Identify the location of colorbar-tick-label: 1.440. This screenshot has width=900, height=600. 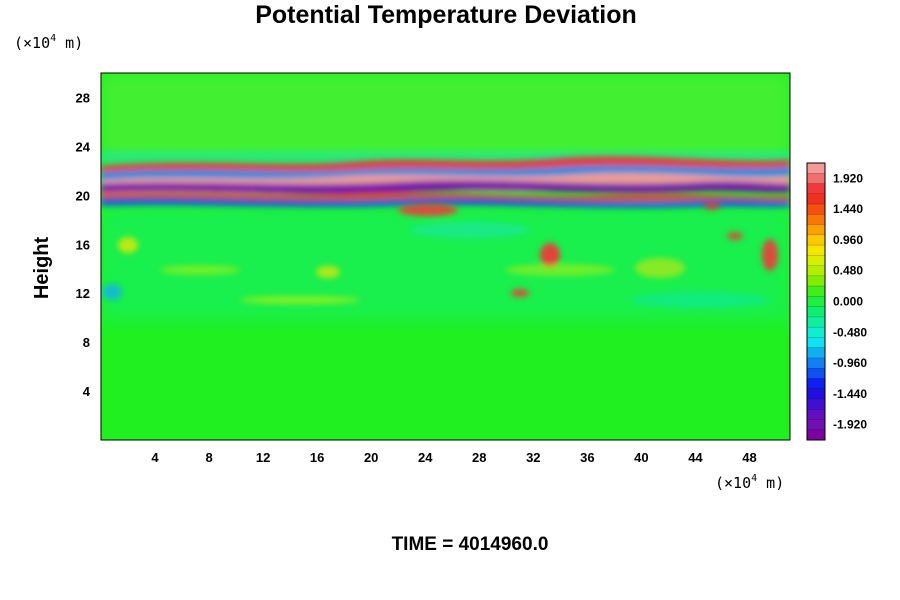
(848, 209).